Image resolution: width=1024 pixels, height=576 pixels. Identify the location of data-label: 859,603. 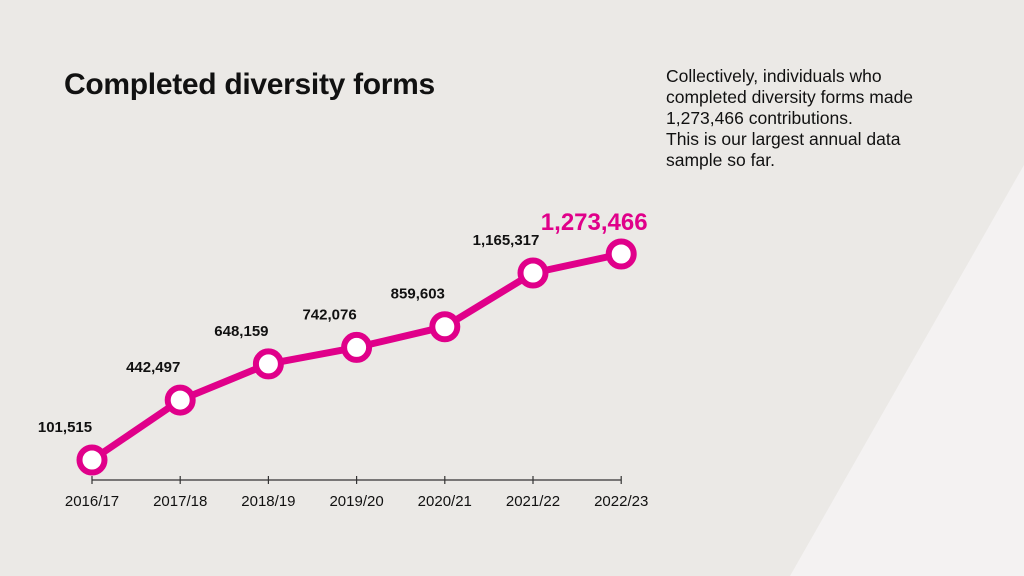
(418, 294).